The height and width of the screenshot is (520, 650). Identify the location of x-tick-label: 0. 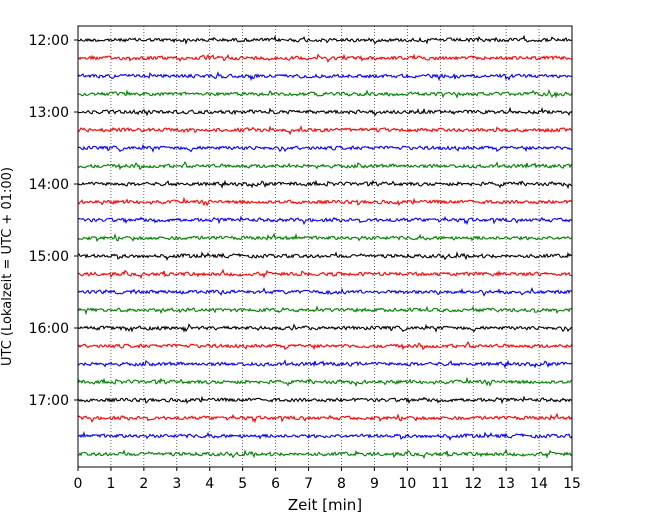
(78, 484).